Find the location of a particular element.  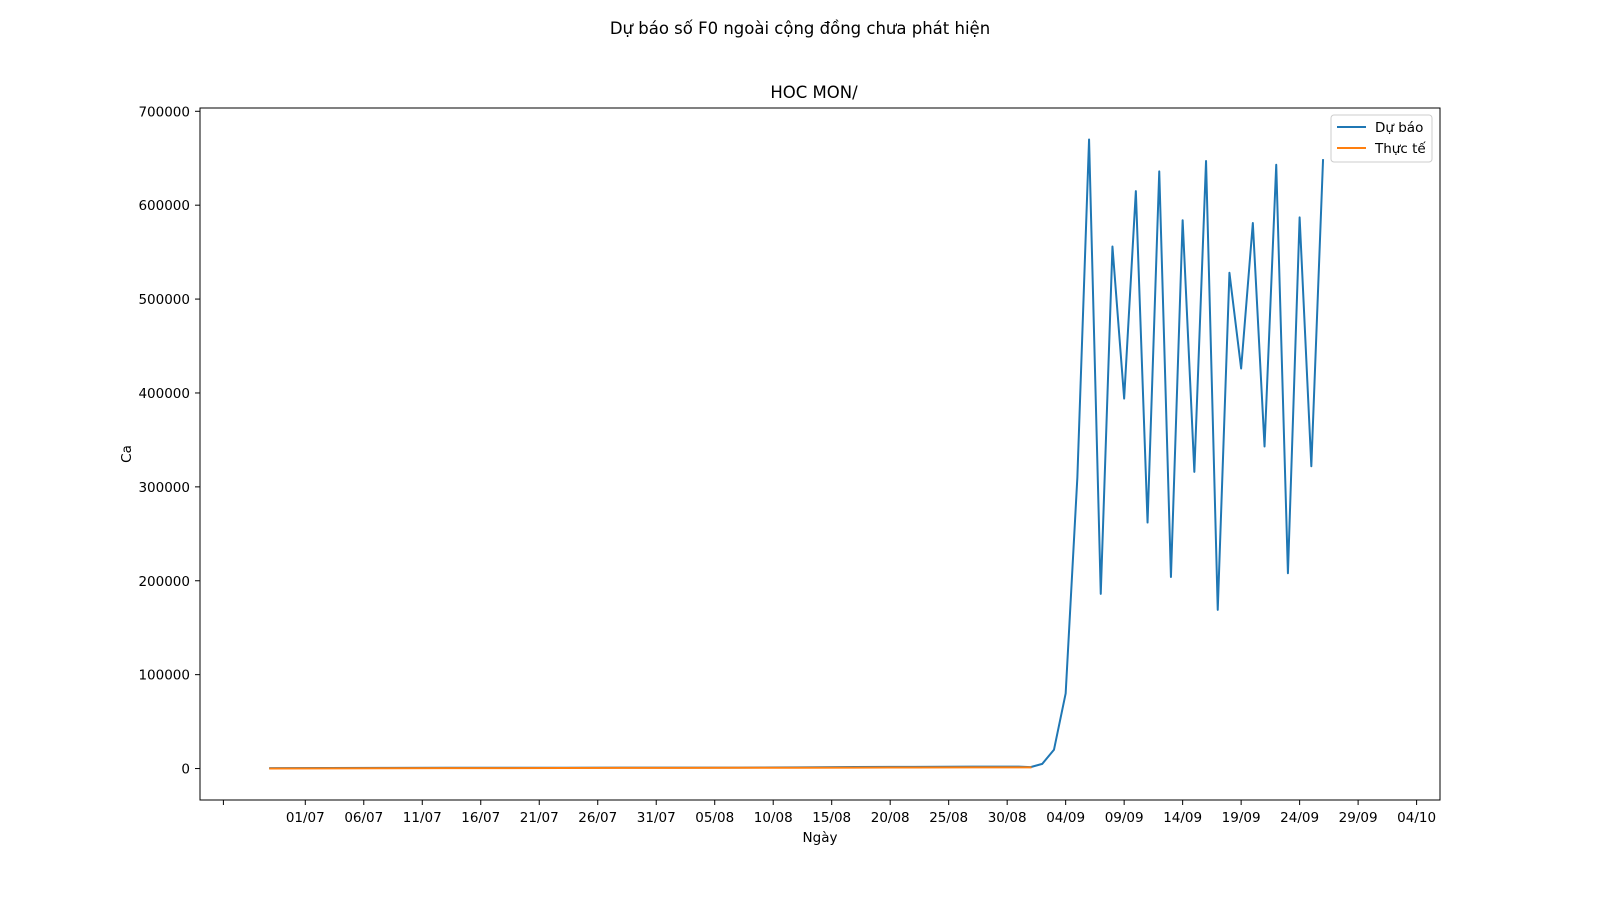

y-tick-label: 300000 is located at coordinates (164, 488).